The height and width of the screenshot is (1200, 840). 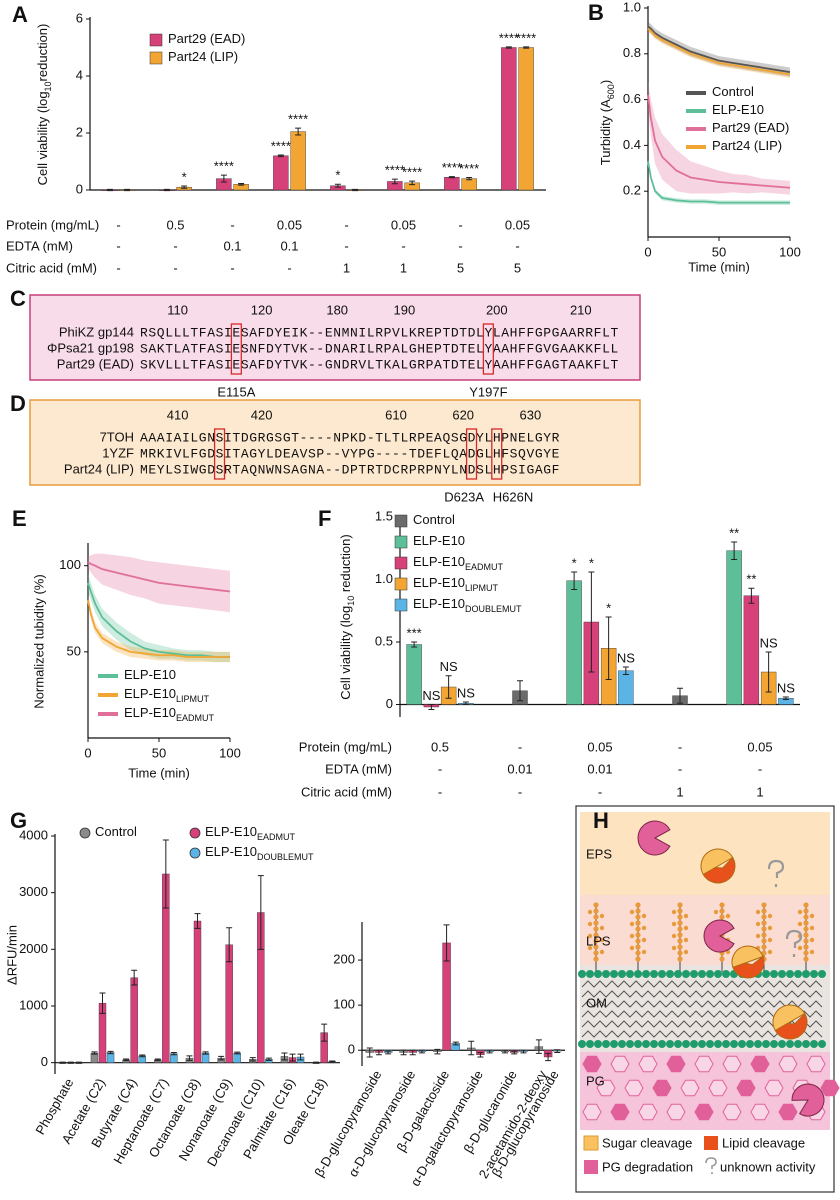 I want to click on x-tick-label: 50, so click(x=159, y=752).